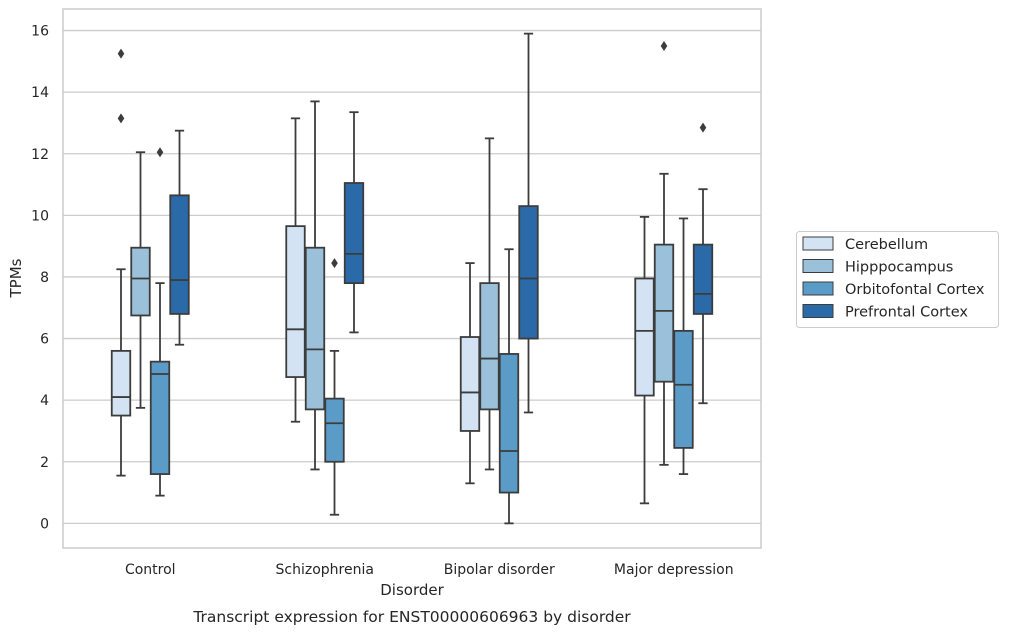 Image resolution: width=1009 pixels, height=638 pixels. I want to click on y-tick-label: 2, so click(44, 463).